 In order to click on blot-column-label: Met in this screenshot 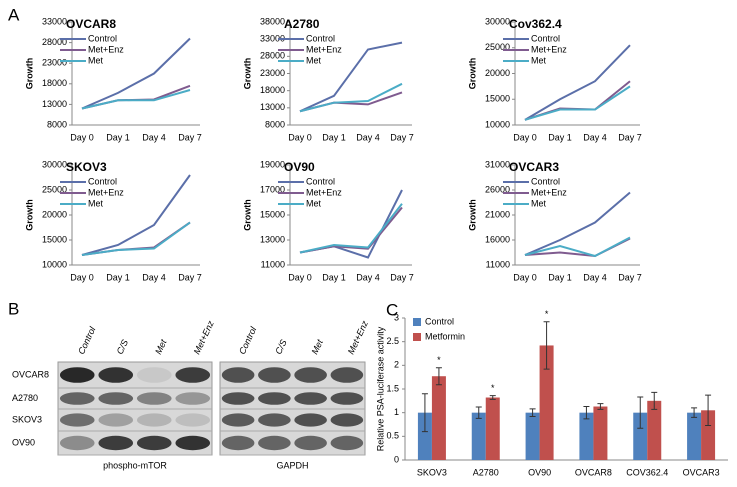, I will do `click(318, 347)`.